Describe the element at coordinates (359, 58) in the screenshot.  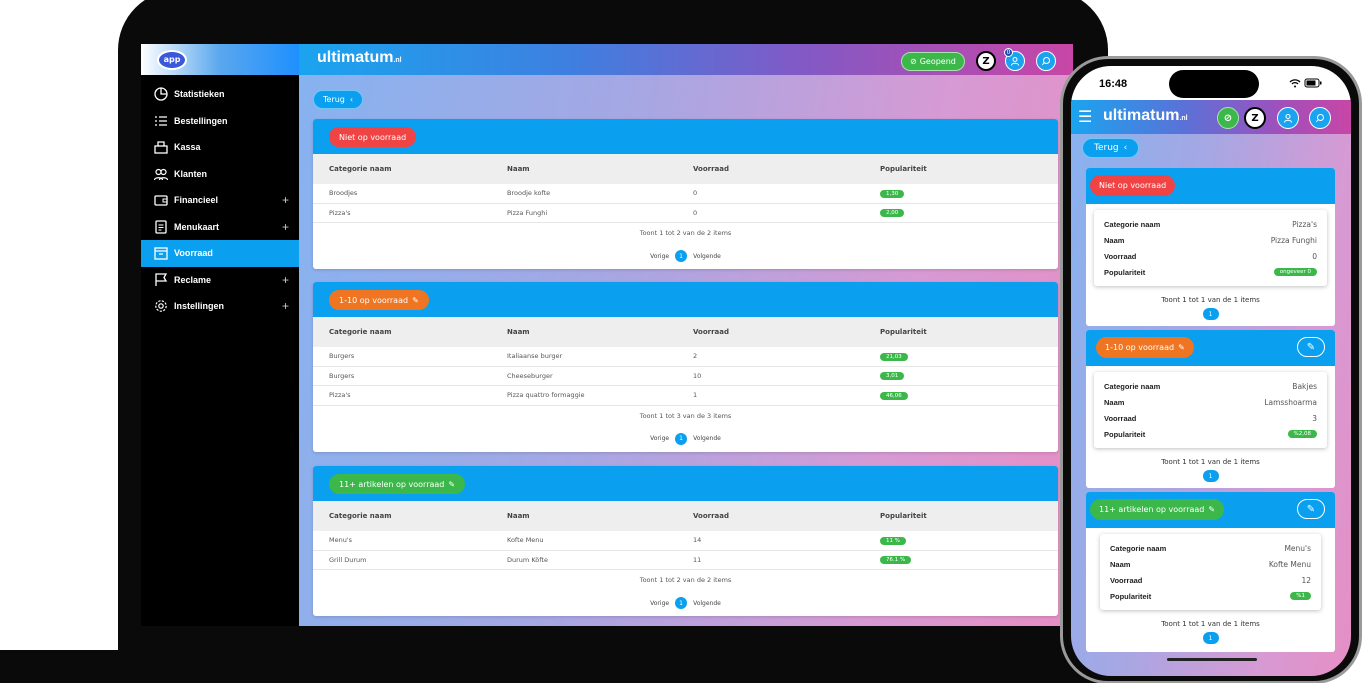
I see `brand-logo: ultimatum.nl` at that location.